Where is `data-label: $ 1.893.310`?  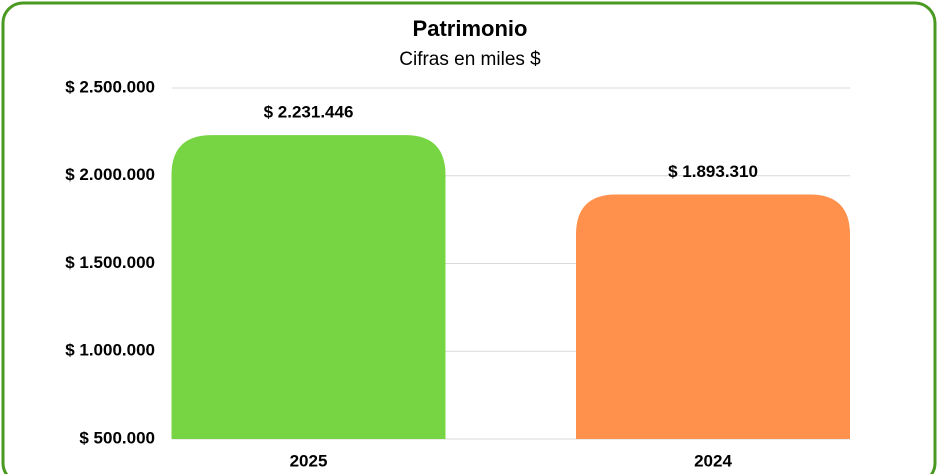 data-label: $ 1.893.310 is located at coordinates (713, 171).